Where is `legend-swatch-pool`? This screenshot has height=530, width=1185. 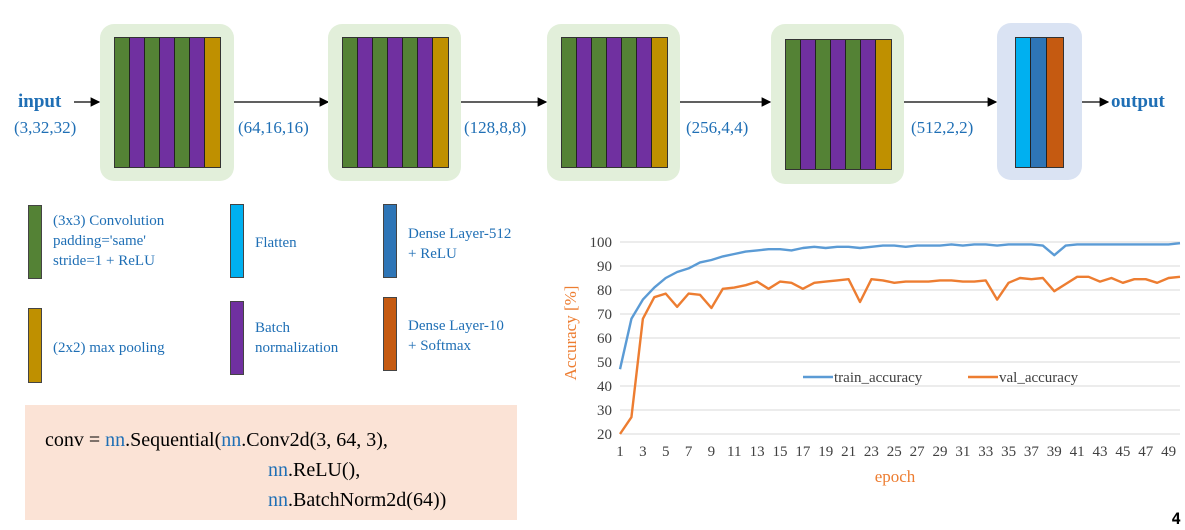 legend-swatch-pool is located at coordinates (35, 345).